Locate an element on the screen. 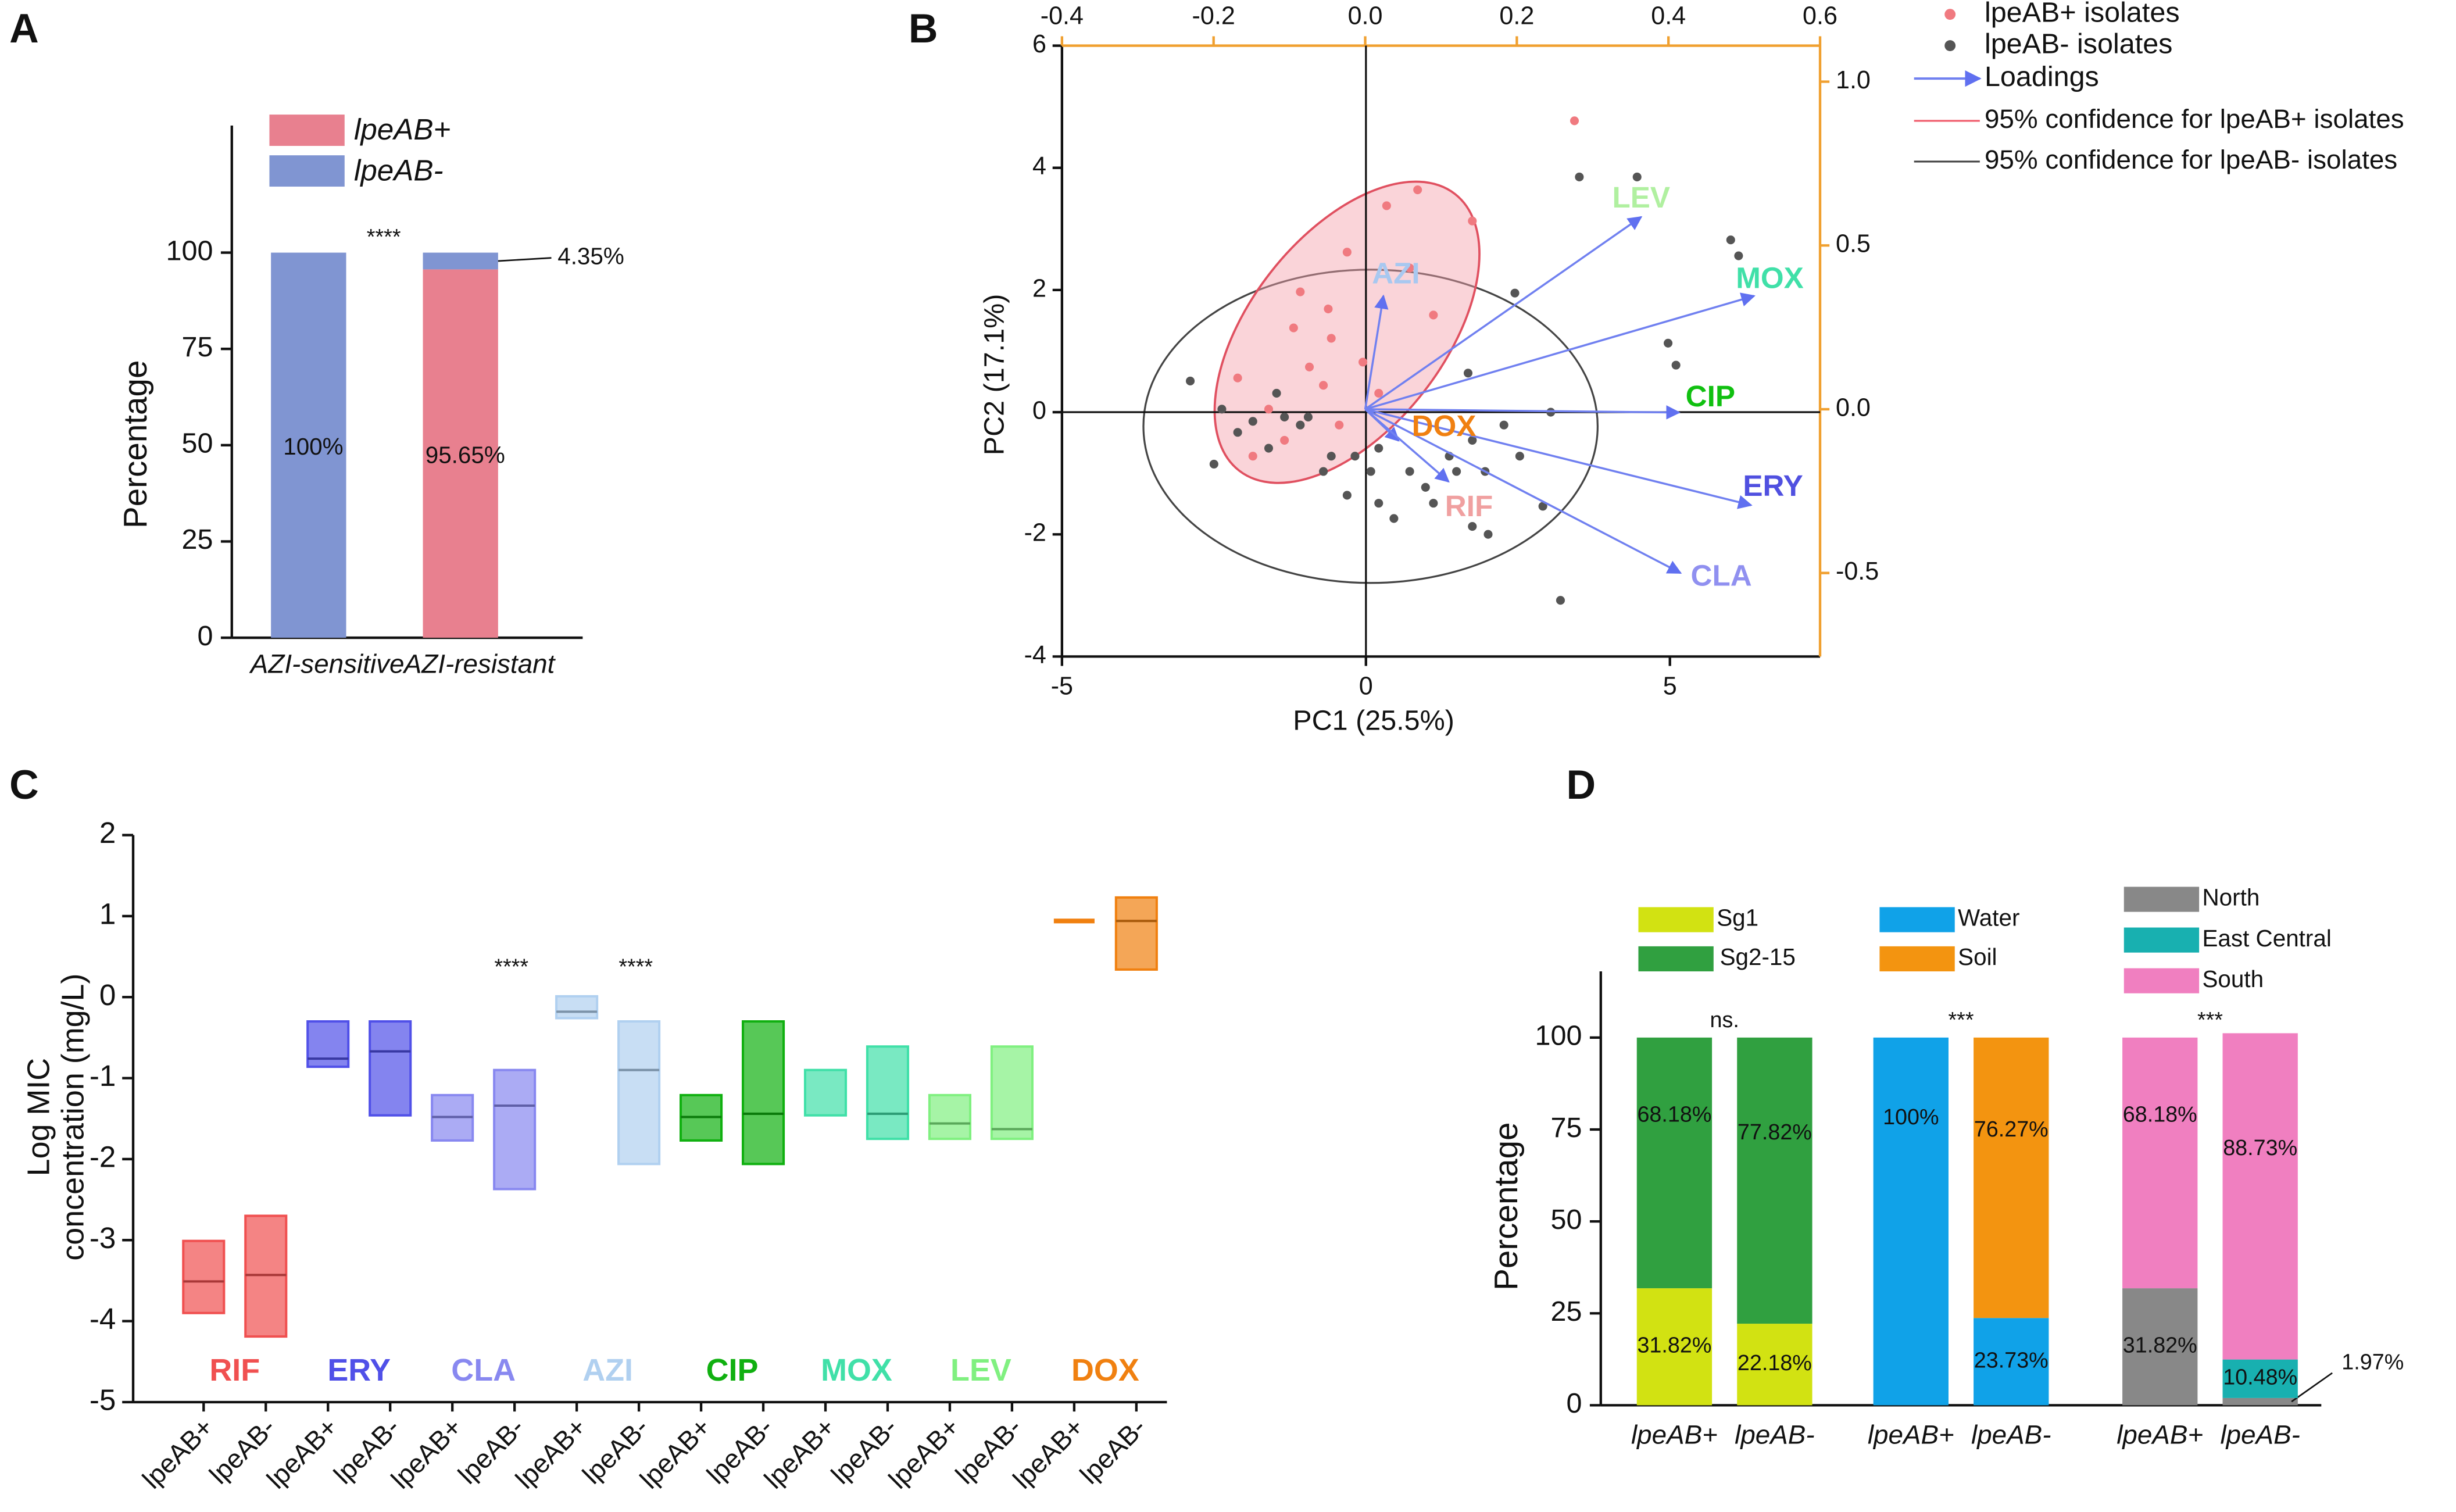 The width and height of the screenshot is (2456, 1512). x-tick-label: lpeAB- is located at coordinates (1113, 1451).